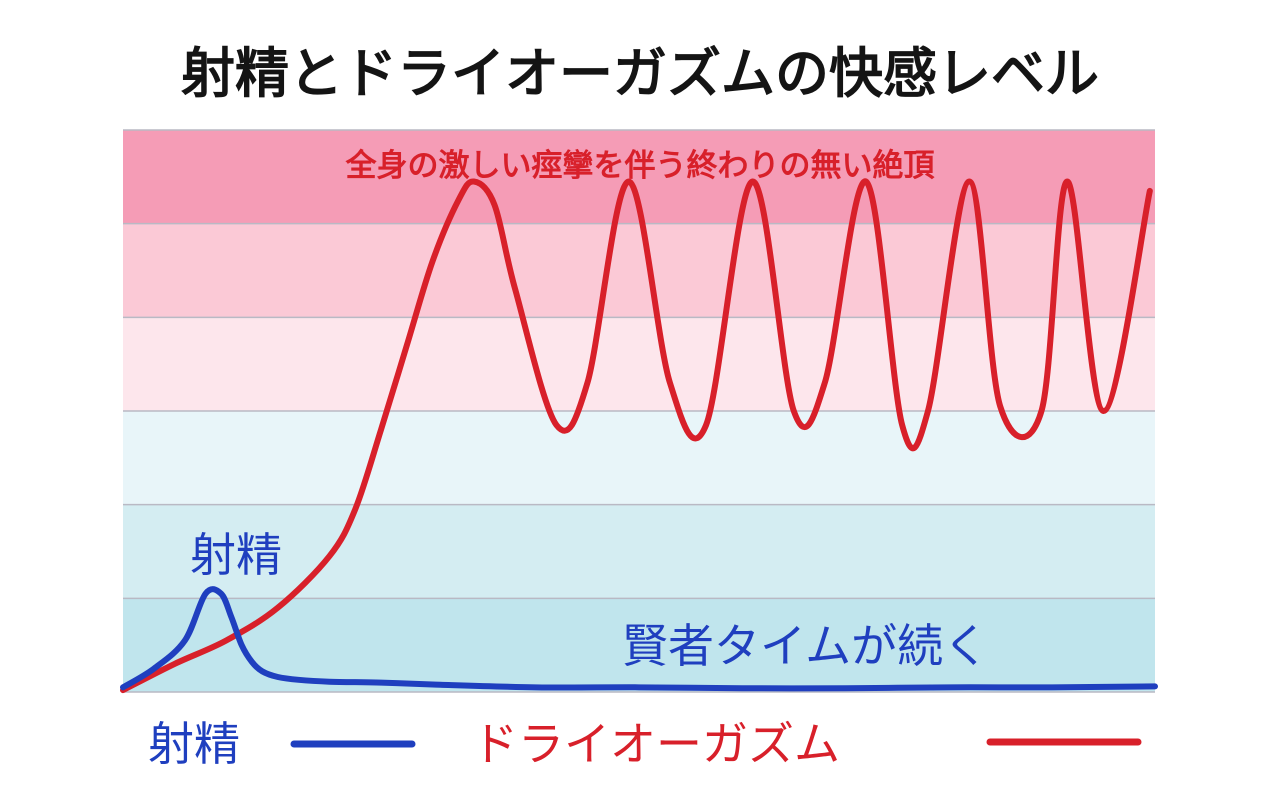 Image resolution: width=1280 pixels, height=806 pixels. What do you see at coordinates (640, 73) in the screenshot?
I see `chart-title: 射精とドライオーガズムの快感レベル` at bounding box center [640, 73].